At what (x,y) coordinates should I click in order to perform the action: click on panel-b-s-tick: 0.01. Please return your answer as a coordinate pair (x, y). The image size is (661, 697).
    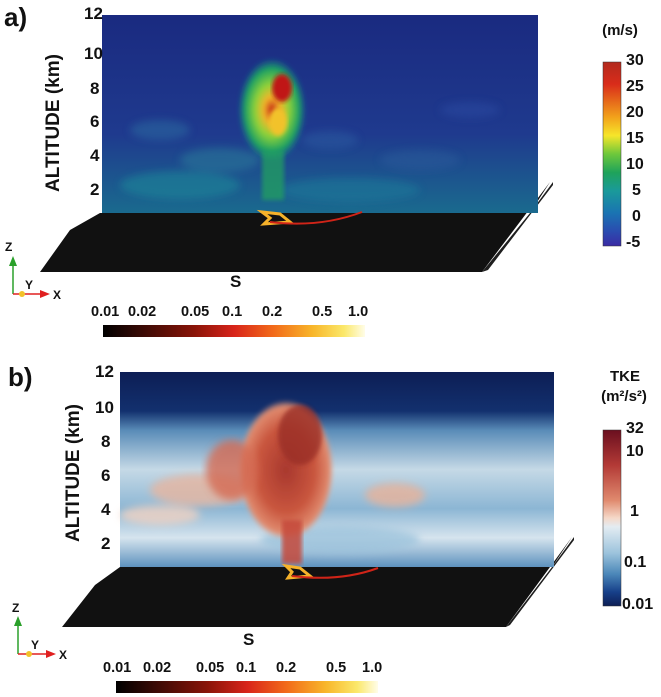
    Looking at the image, I should click on (117, 668).